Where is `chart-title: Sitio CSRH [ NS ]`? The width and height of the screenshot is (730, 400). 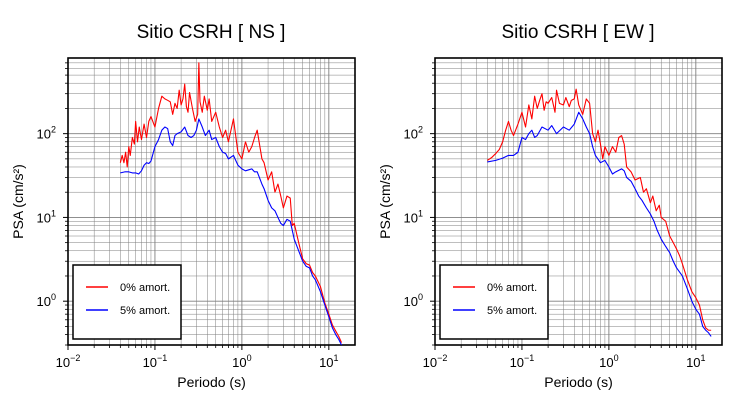 chart-title: Sitio CSRH [ NS ] is located at coordinates (211, 32).